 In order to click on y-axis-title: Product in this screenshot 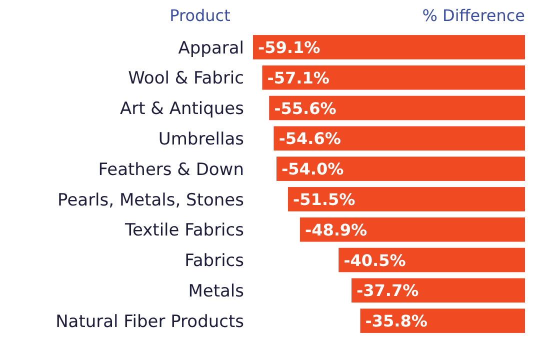, I will do `click(200, 15)`.